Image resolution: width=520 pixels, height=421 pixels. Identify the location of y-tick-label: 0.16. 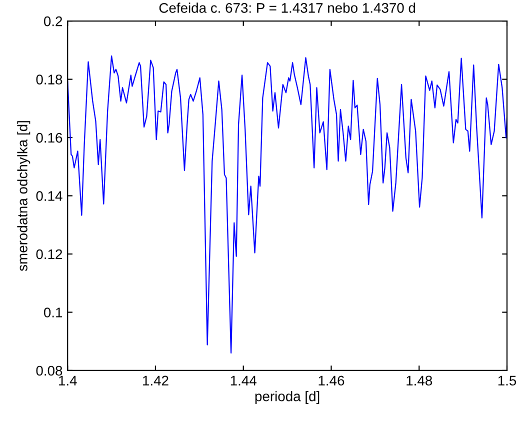
(49, 137).